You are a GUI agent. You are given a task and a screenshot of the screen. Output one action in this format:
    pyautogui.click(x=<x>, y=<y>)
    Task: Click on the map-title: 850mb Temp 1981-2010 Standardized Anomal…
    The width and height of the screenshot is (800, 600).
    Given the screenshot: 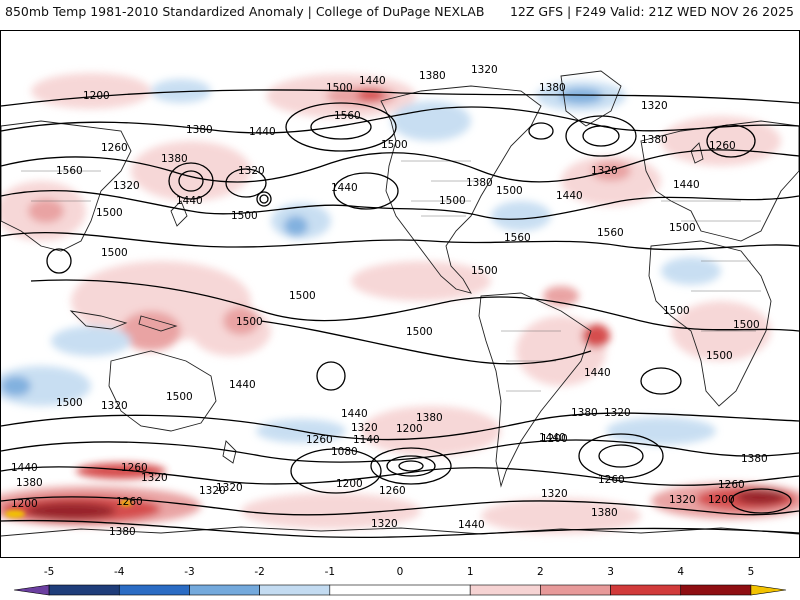 What is the action you would take?
    pyautogui.click(x=245, y=11)
    